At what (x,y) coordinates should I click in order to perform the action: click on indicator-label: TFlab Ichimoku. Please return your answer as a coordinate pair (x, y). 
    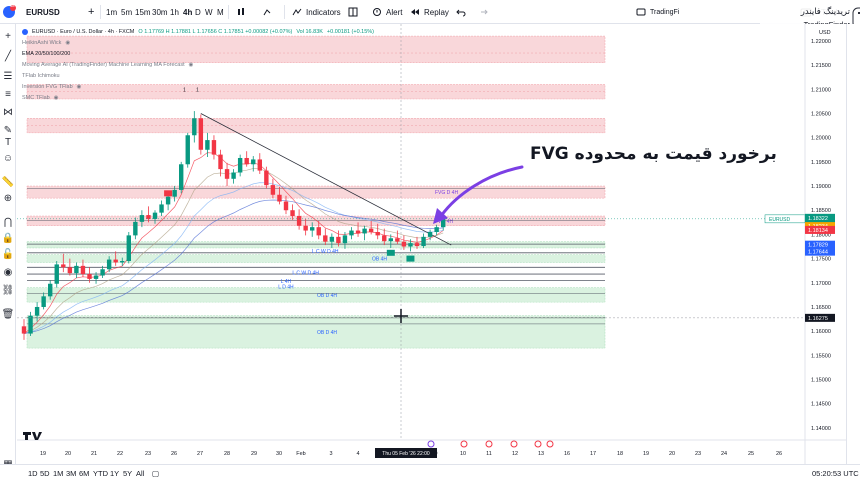
    Looking at the image, I should click on (41, 75).